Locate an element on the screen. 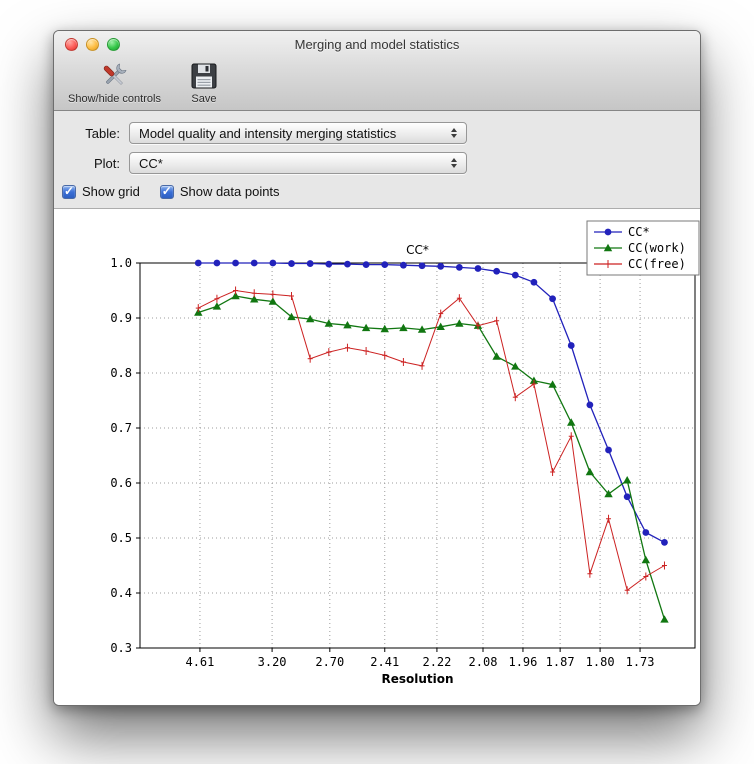 This screenshot has height=764, width=754. show-hide-controls-button: Show/hide controls is located at coordinates (114, 82).